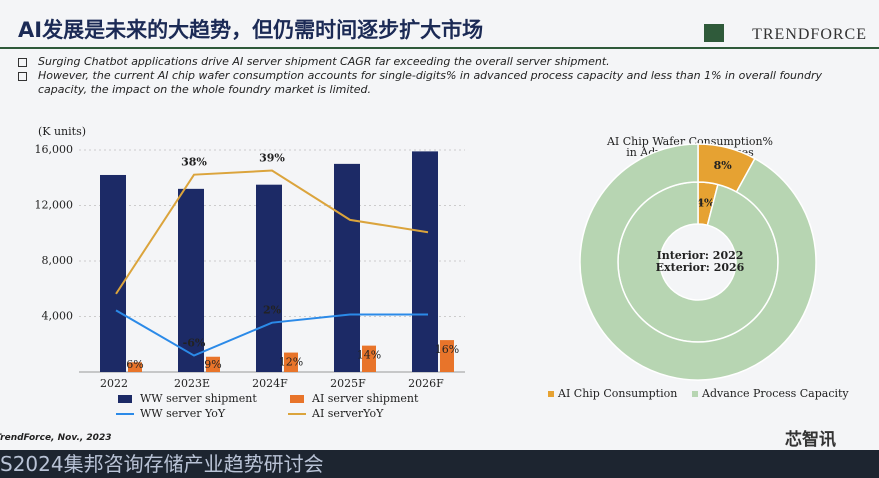 The height and width of the screenshot is (478, 879). I want to click on data-label: 4%, so click(705, 202).